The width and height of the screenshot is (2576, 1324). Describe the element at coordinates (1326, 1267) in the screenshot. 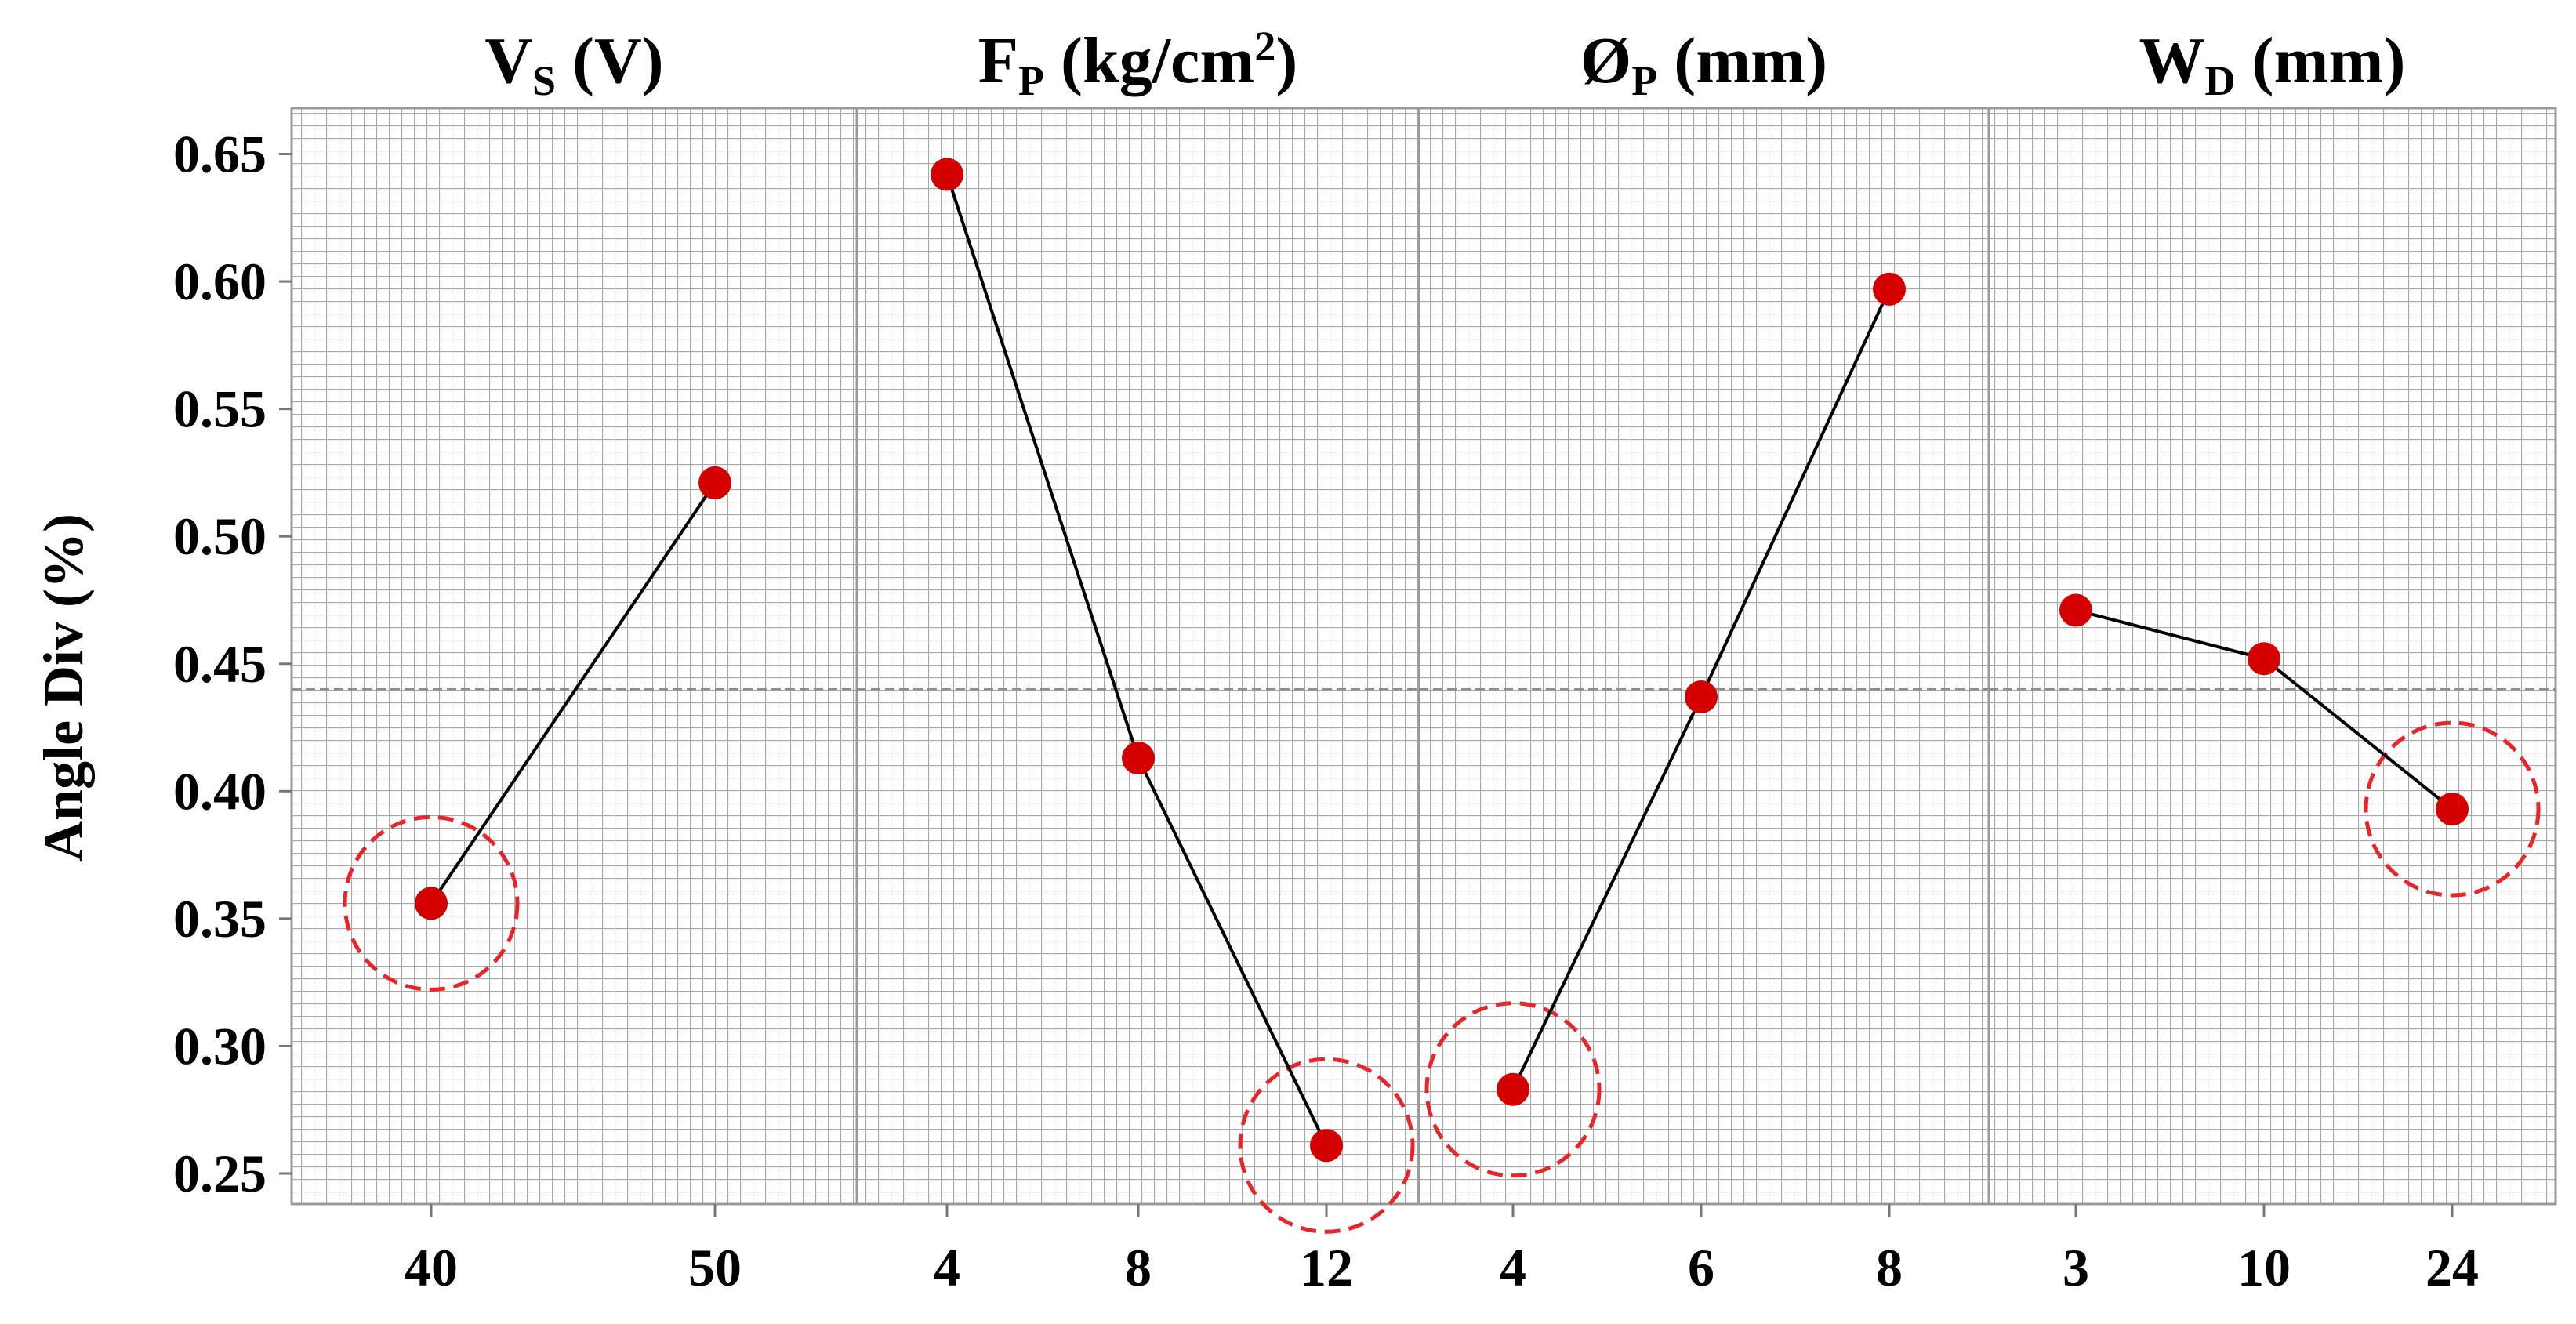

I see `x-tick-label: 12` at that location.